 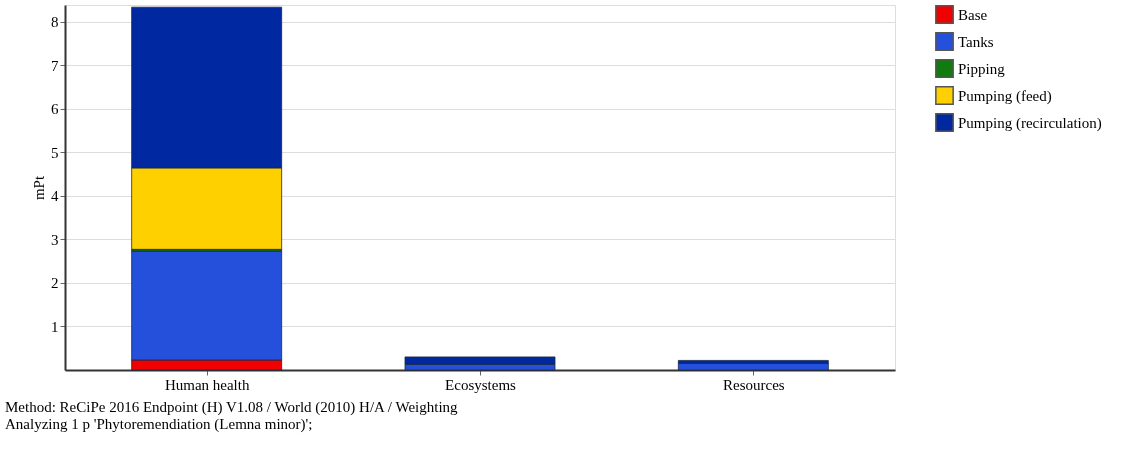 What do you see at coordinates (55, 109) in the screenshot?
I see `y-tick-label: 6` at bounding box center [55, 109].